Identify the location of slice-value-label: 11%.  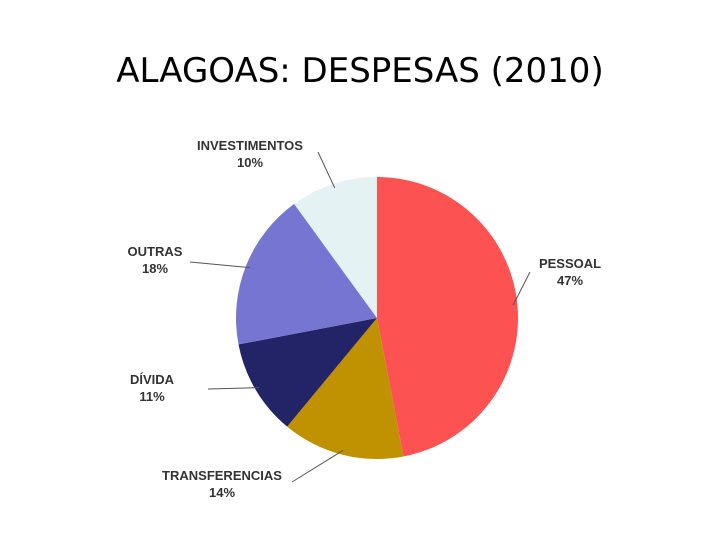
(152, 396).